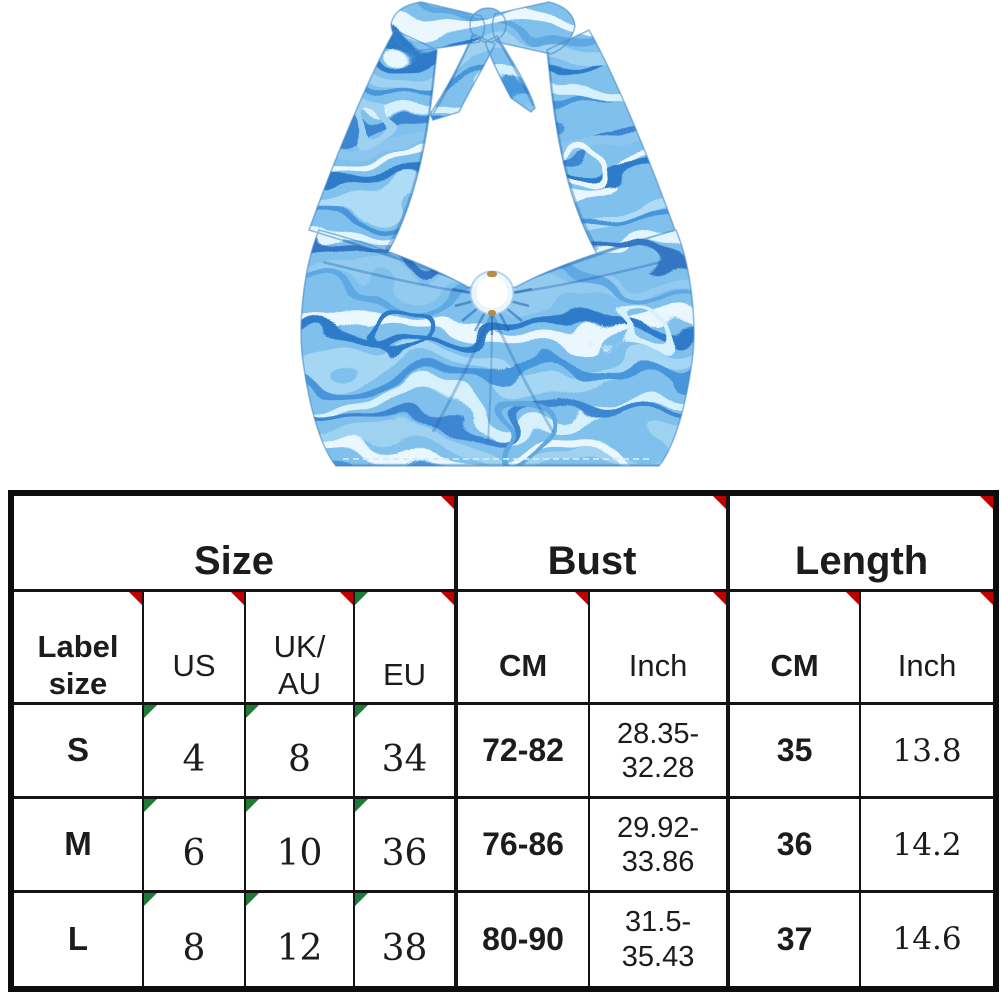  What do you see at coordinates (794, 647) in the screenshot?
I see `col-header-length-cm: CM` at bounding box center [794, 647].